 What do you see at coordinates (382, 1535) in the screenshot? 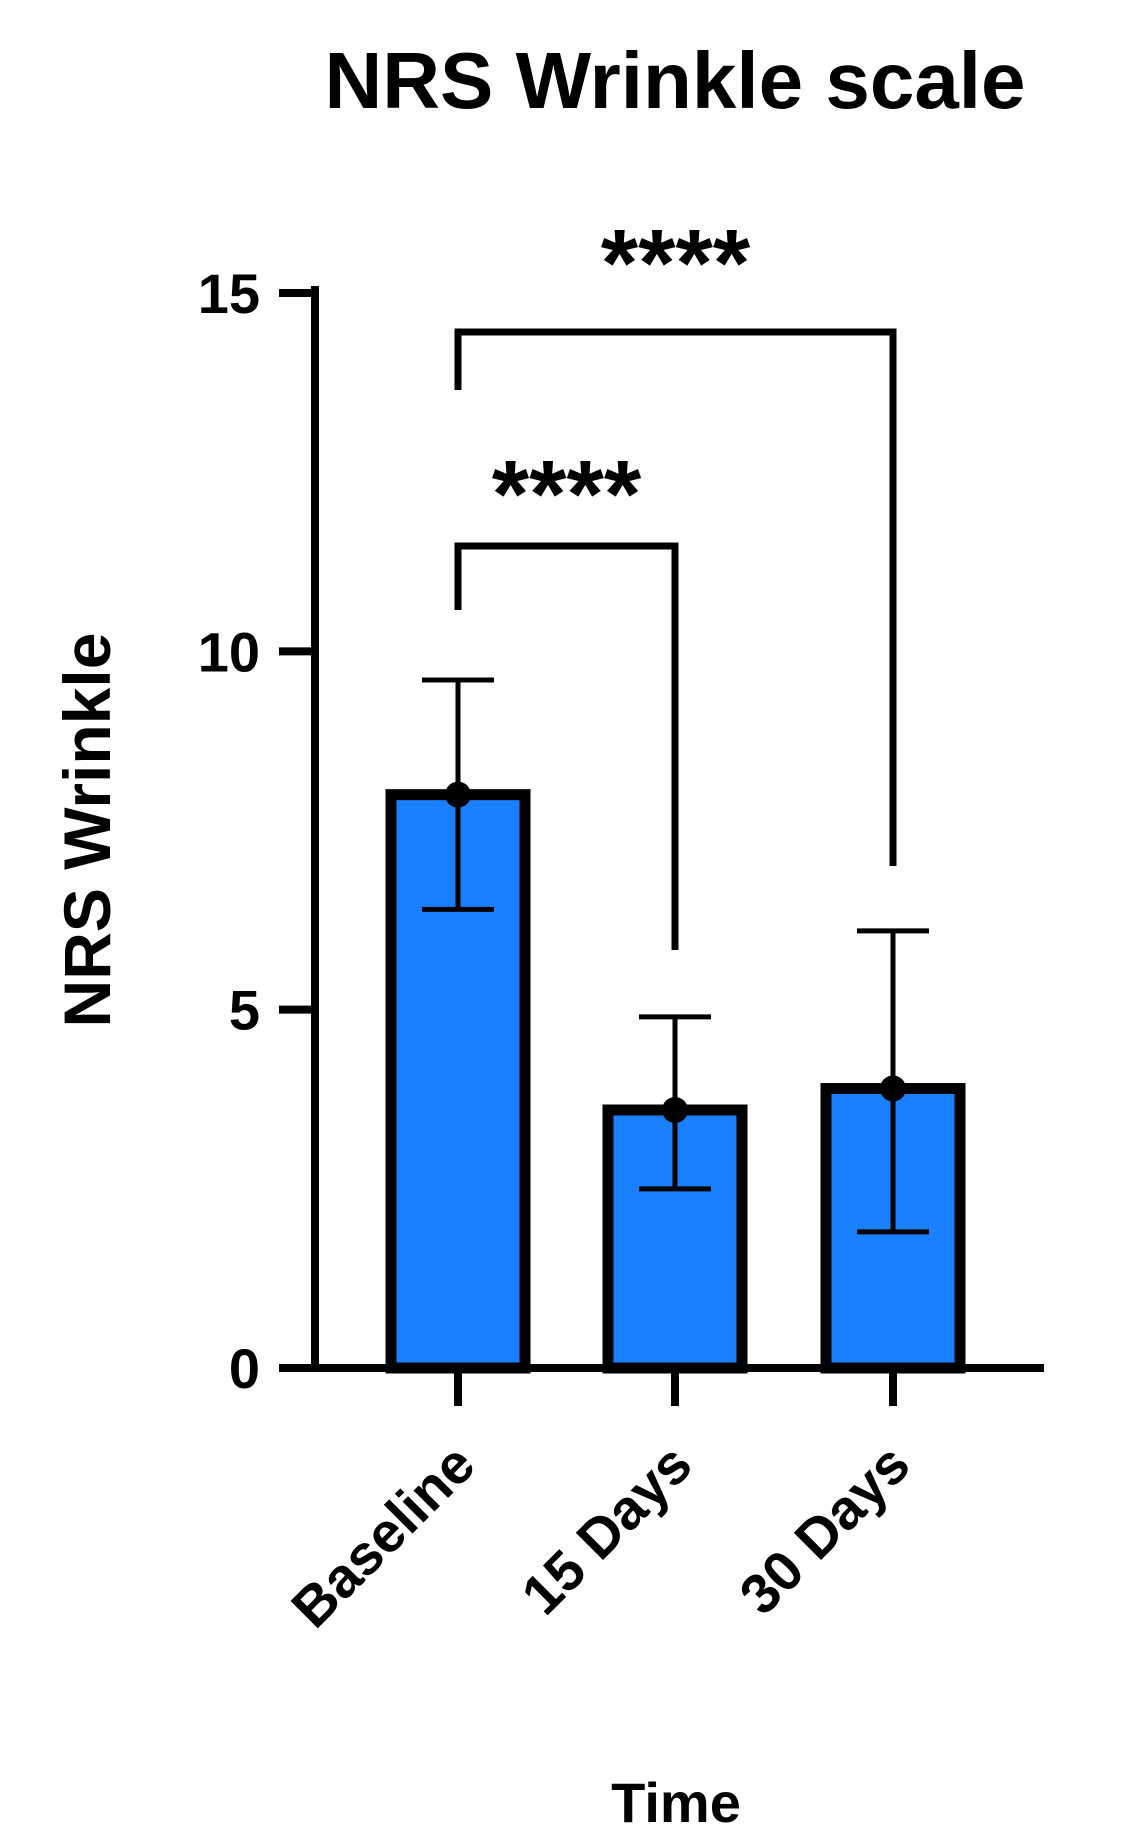
I see `x-tick-label: Baseline` at bounding box center [382, 1535].